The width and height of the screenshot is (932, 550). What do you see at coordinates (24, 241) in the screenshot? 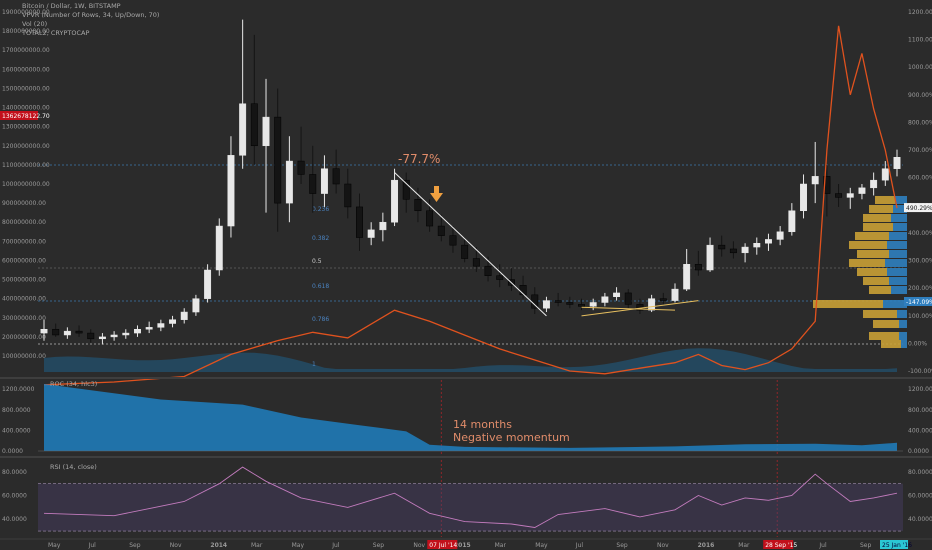
I see `price-tick-label: 700000000.00` at bounding box center [24, 241].